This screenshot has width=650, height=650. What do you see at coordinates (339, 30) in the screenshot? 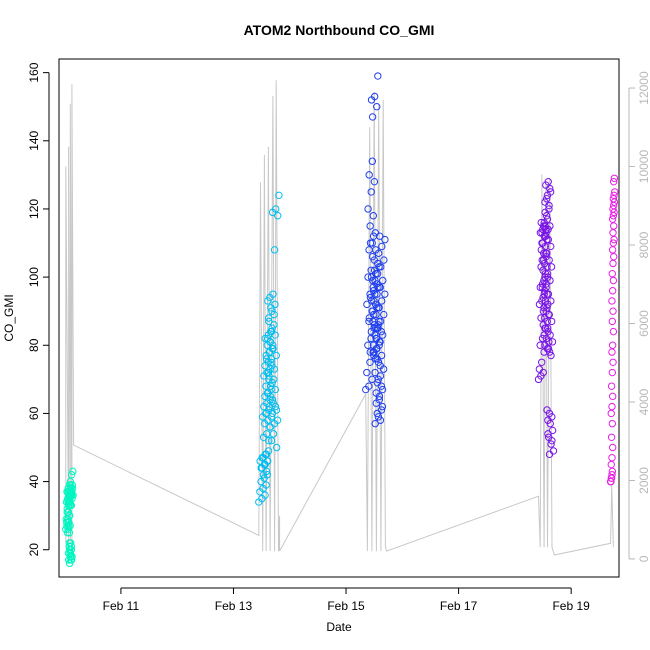
I see `chart-title: ATOM2 Northbound CO_GMI` at bounding box center [339, 30].